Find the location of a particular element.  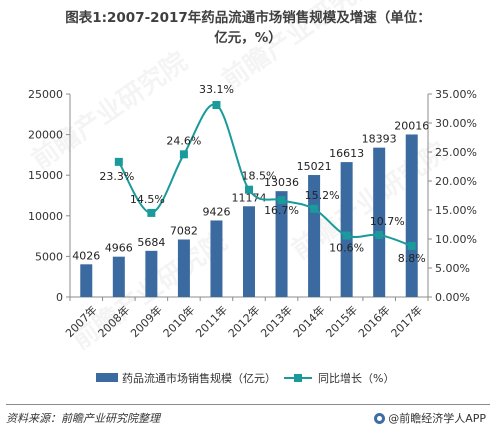

chart-title: 图表1:2007-2017年药品流通市场销售规模及增速（单位： 亿元，%） is located at coordinates (248, 28).